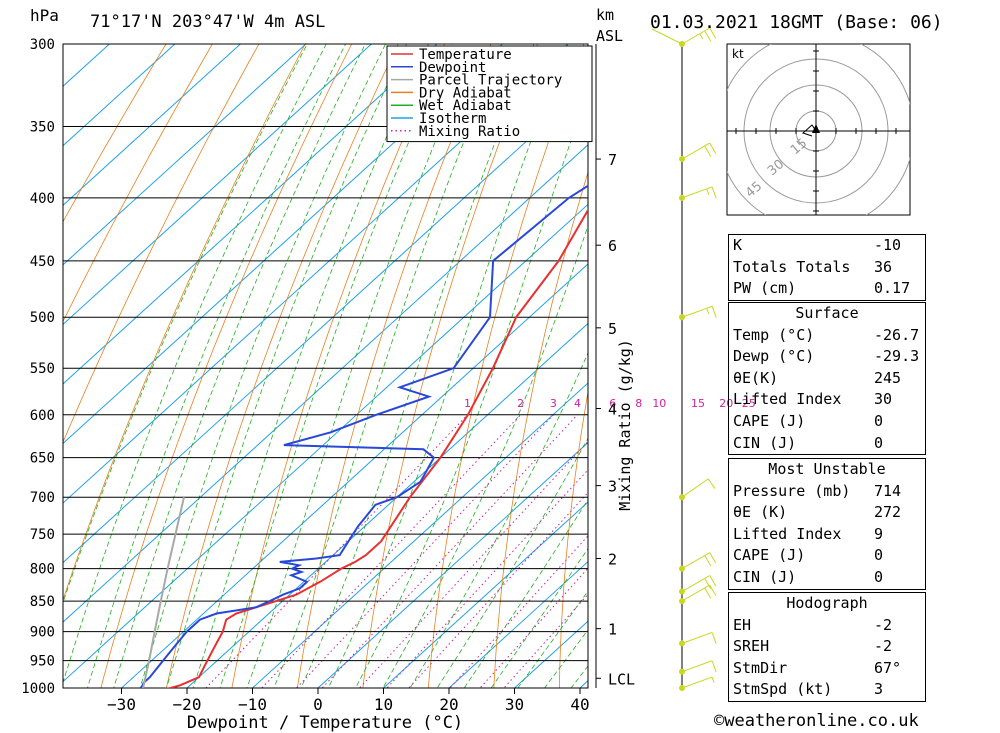 The width and height of the screenshot is (1000, 733). Describe the element at coordinates (808, 442) in the screenshot. I see `surface-row-cin: CIN (J) 0` at that location.